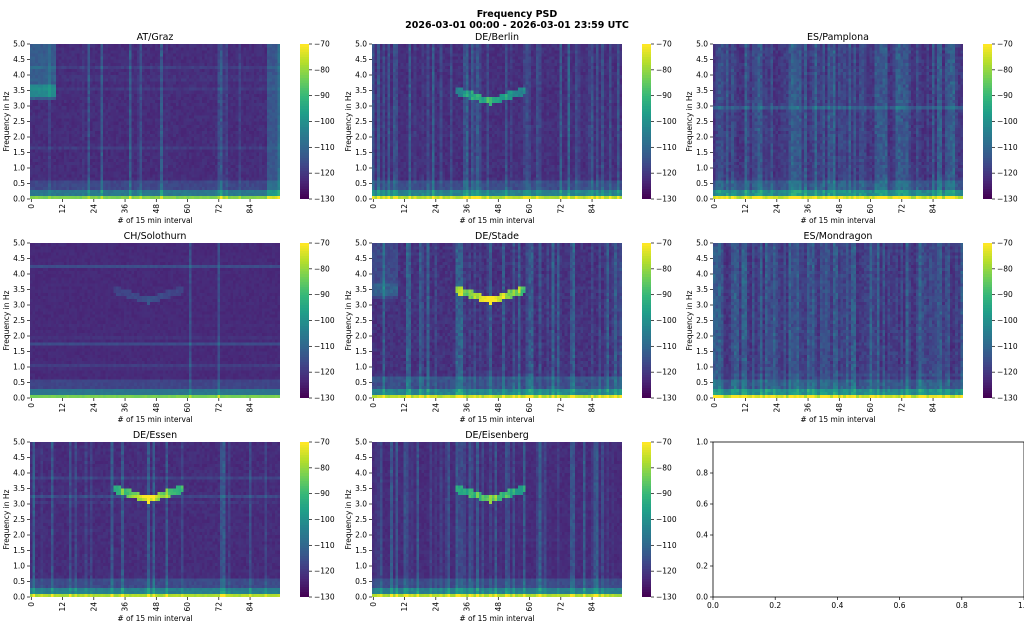 This screenshot has width=1024, height=628. What do you see at coordinates (31, 206) in the screenshot?
I see `x-tick-label: 0` at bounding box center [31, 206].